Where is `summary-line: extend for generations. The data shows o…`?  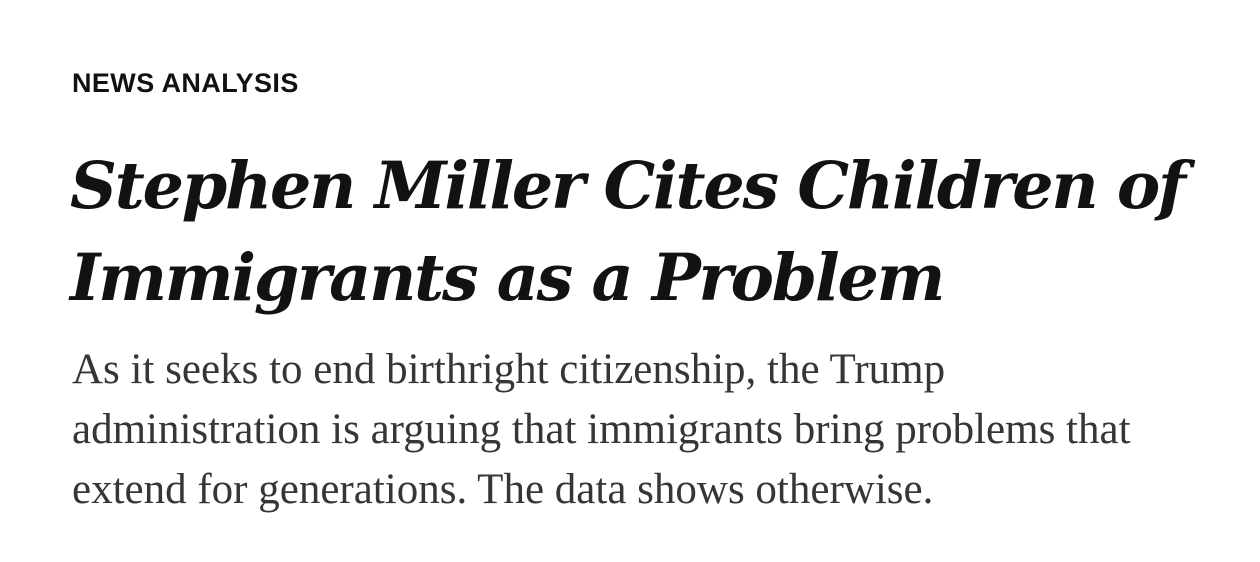
summary-line: extend for generations. The data shows o… is located at coordinates (503, 489).